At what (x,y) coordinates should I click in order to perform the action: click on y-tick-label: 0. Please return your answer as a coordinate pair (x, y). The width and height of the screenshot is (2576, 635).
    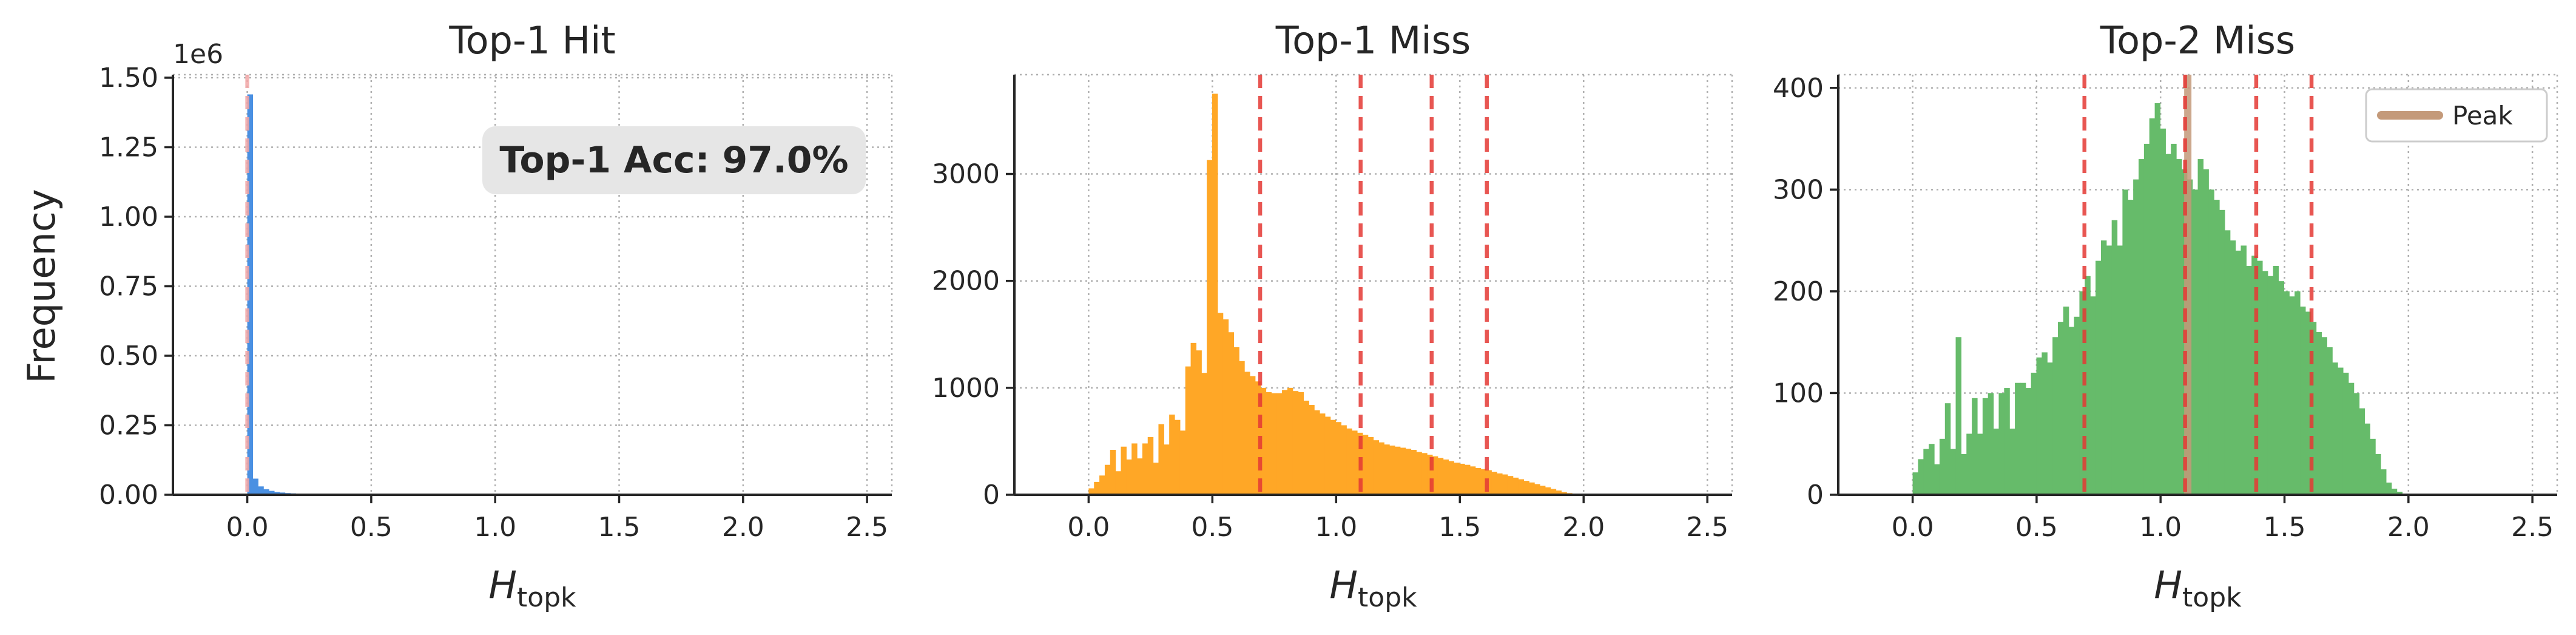
    Looking at the image, I should click on (1816, 495).